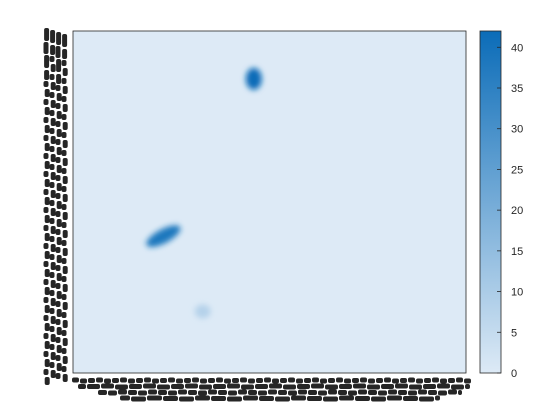 The image size is (560, 420). What do you see at coordinates (517, 252) in the screenshot?
I see `colorbar-tick-label: 15` at bounding box center [517, 252].